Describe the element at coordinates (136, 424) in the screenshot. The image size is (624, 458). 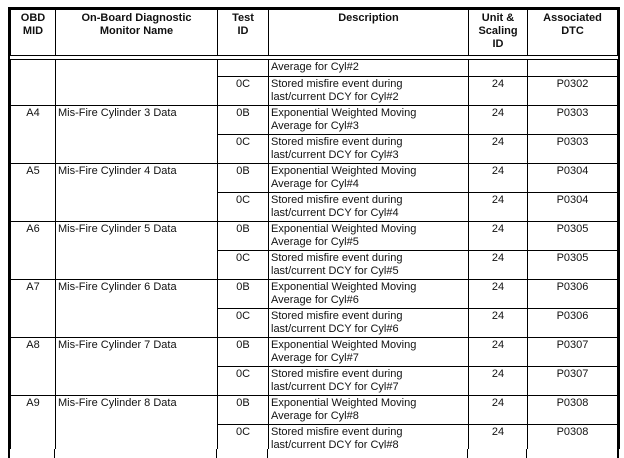
I see `monitor-name-cell: Mis-Fire Cylinder 8 Data` at that location.